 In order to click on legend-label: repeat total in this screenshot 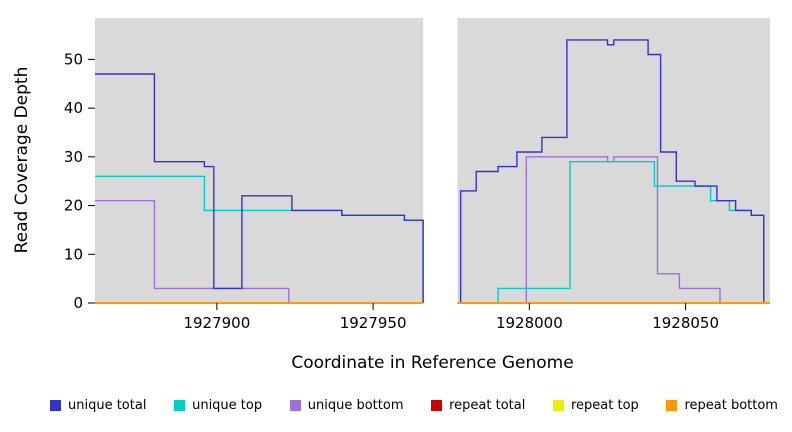, I will do `click(487, 405)`.